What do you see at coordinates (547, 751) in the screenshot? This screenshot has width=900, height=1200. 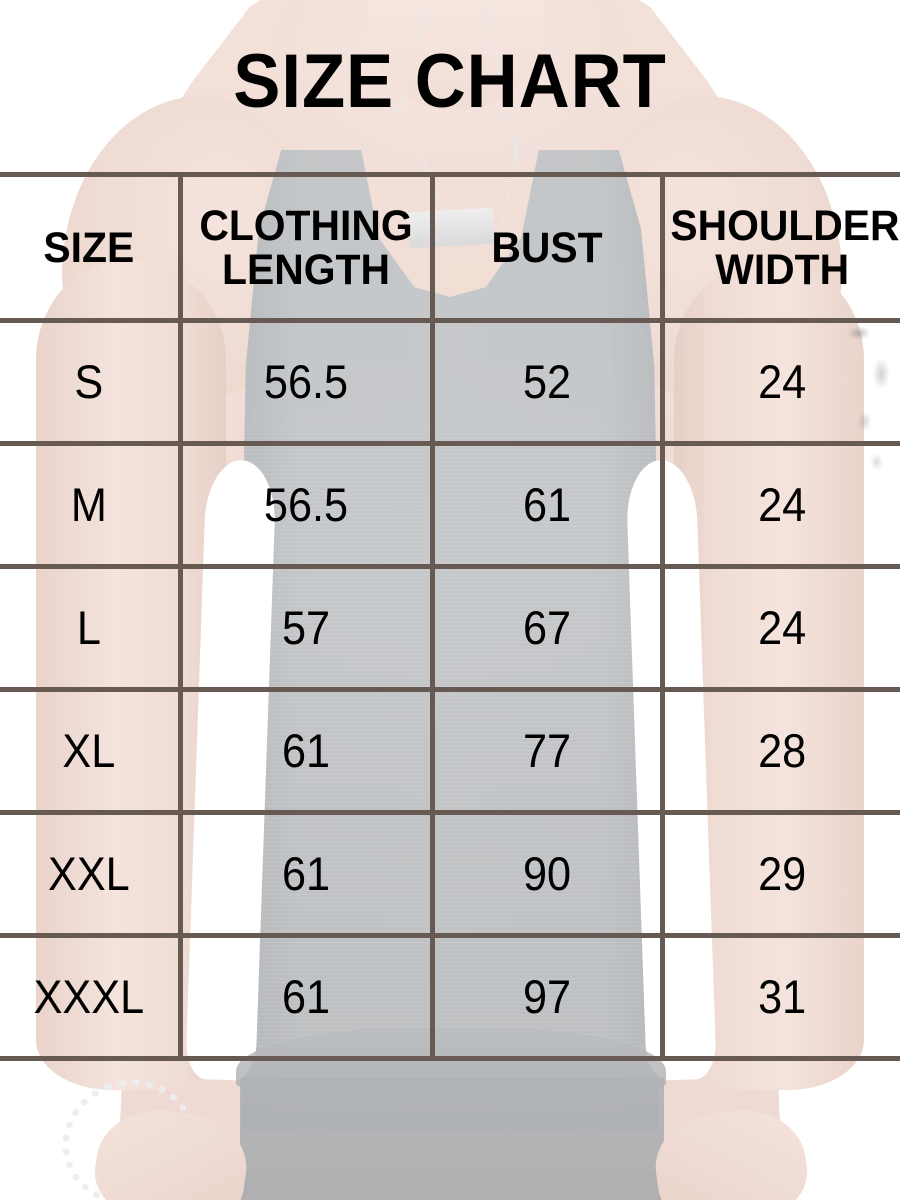 I see `cell-bust: 77` at bounding box center [547, 751].